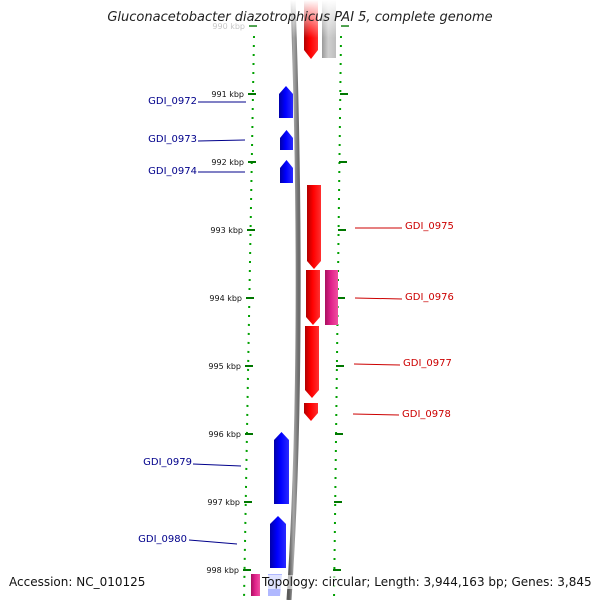  Describe the element at coordinates (222, 570) in the screenshot. I see `tick-label: 998 kbp` at that location.